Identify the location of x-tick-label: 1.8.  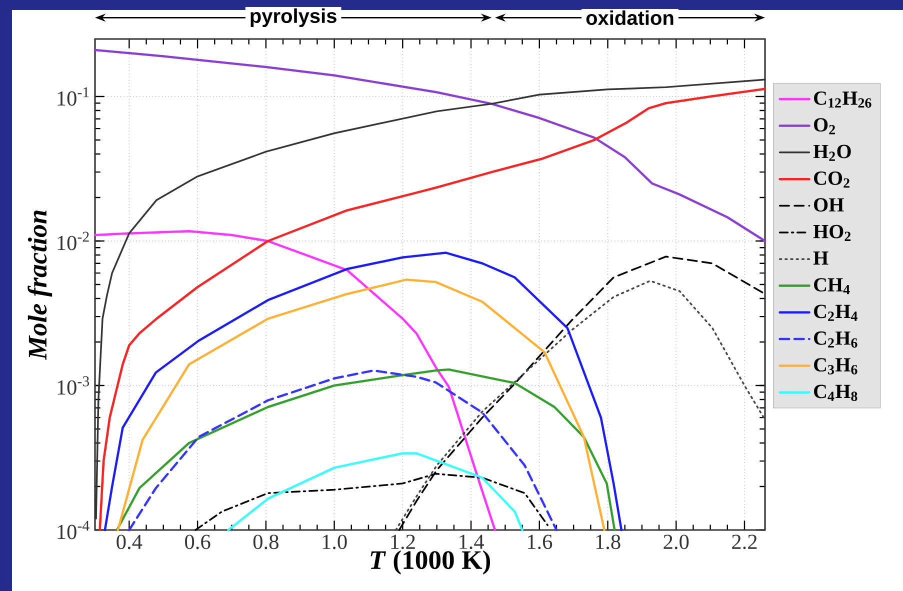
(608, 542).